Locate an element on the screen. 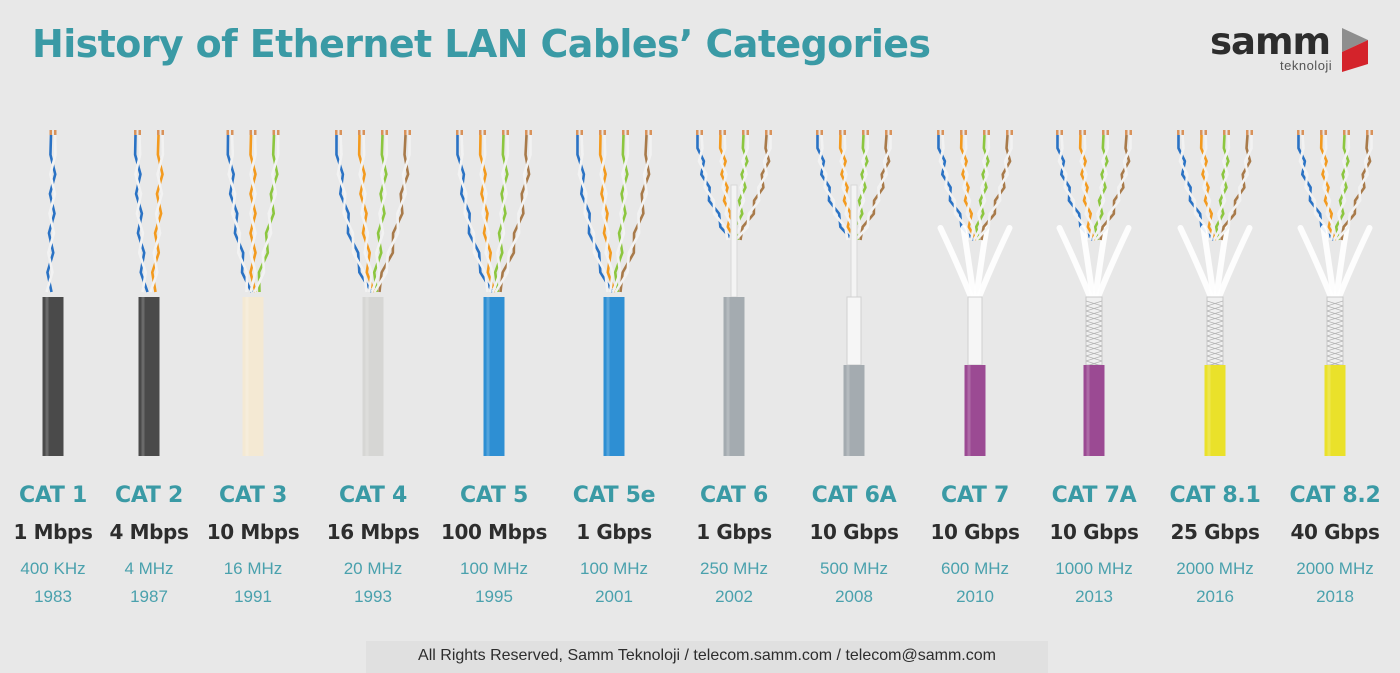  braid-shield is located at coordinates (1215, 331).